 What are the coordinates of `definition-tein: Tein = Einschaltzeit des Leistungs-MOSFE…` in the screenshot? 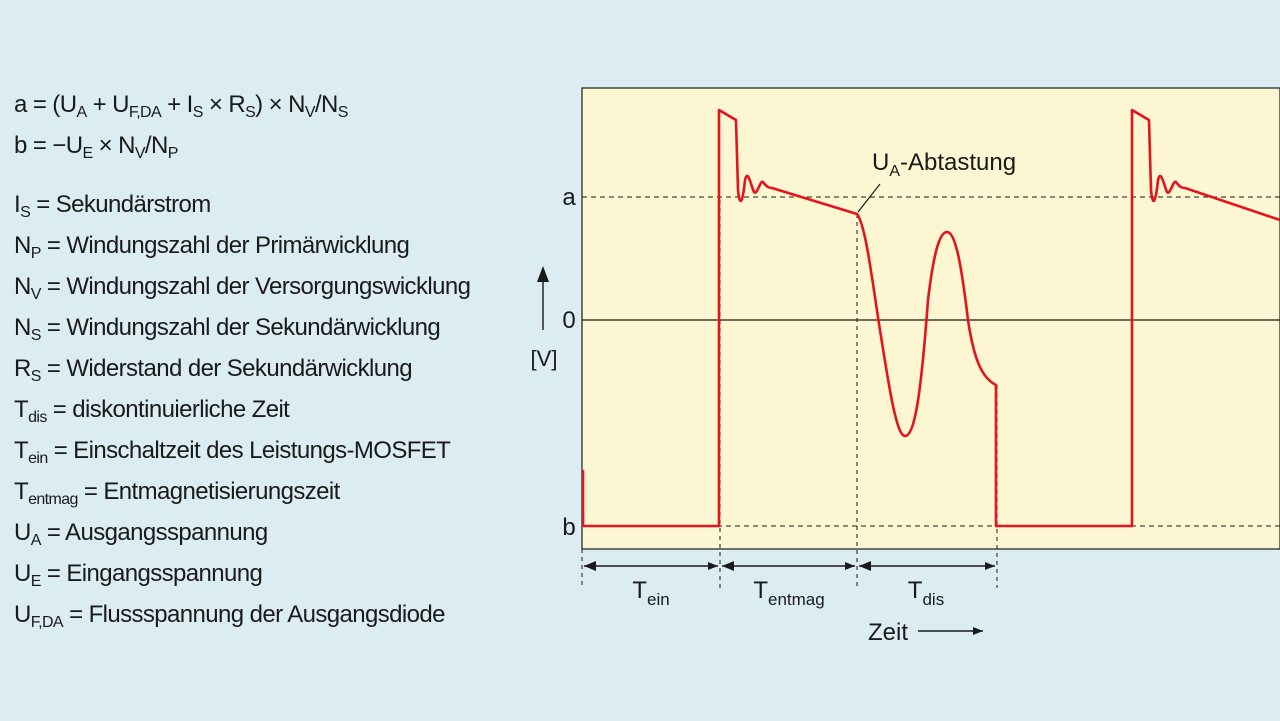 It's located at (232, 452).